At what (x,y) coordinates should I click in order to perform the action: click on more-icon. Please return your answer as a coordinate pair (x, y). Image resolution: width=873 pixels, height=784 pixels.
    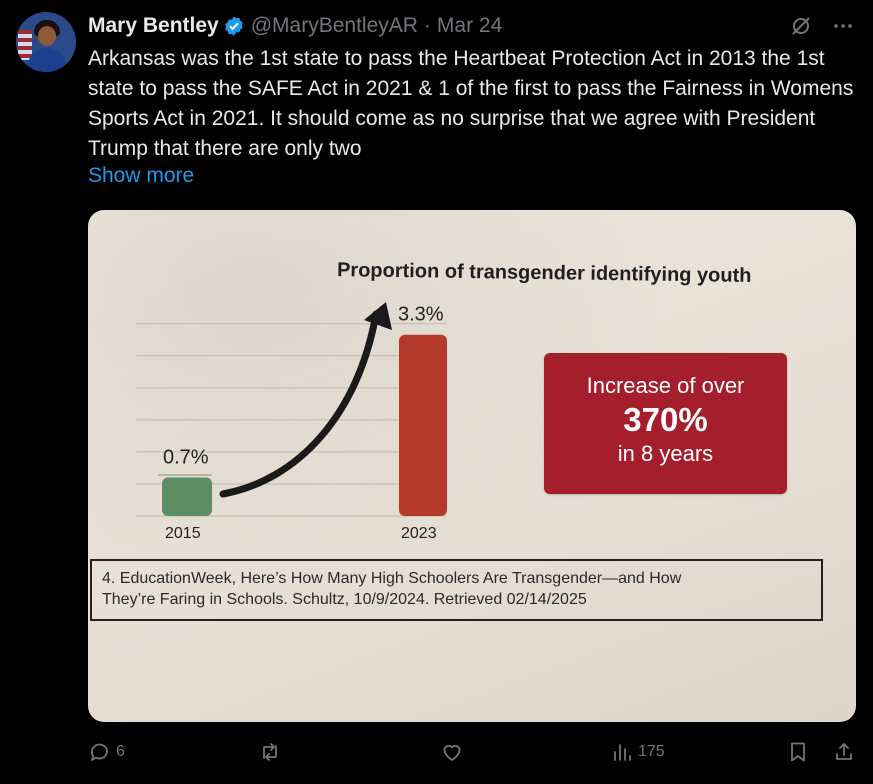
    Looking at the image, I should click on (843, 26).